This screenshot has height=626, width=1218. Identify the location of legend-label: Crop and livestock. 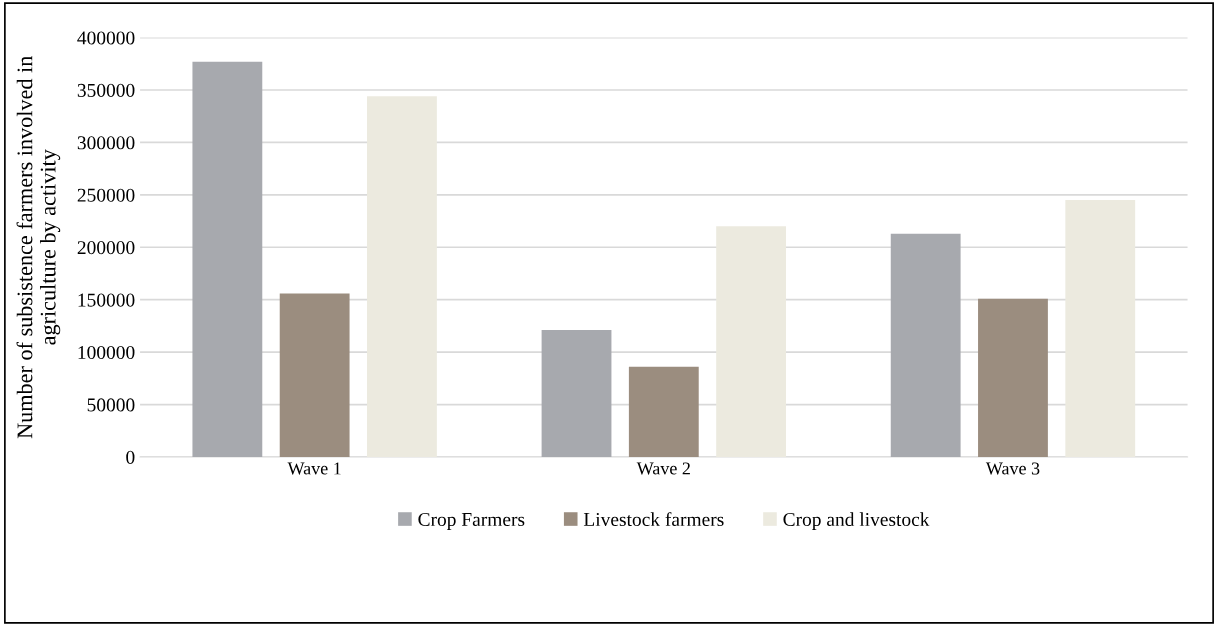
(856, 521).